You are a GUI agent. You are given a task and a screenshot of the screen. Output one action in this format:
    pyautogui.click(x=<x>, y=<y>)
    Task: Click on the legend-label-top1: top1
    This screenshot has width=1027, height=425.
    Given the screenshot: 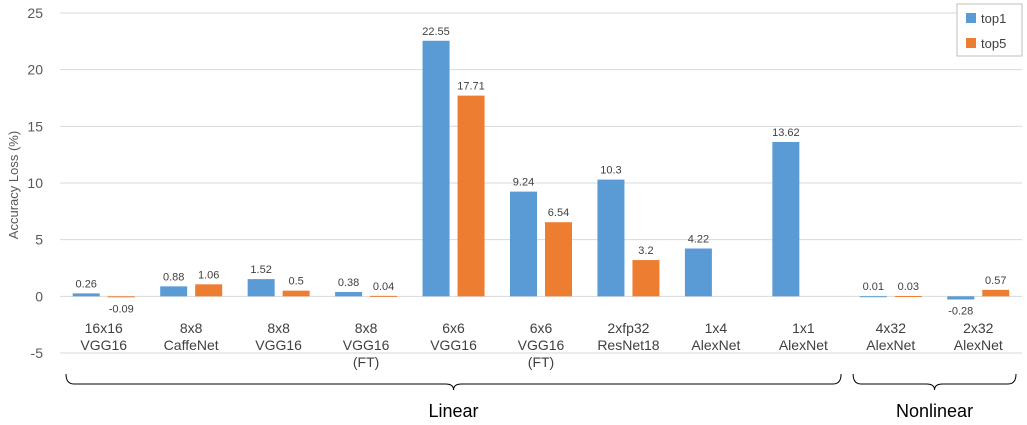 What is the action you would take?
    pyautogui.click(x=993, y=18)
    